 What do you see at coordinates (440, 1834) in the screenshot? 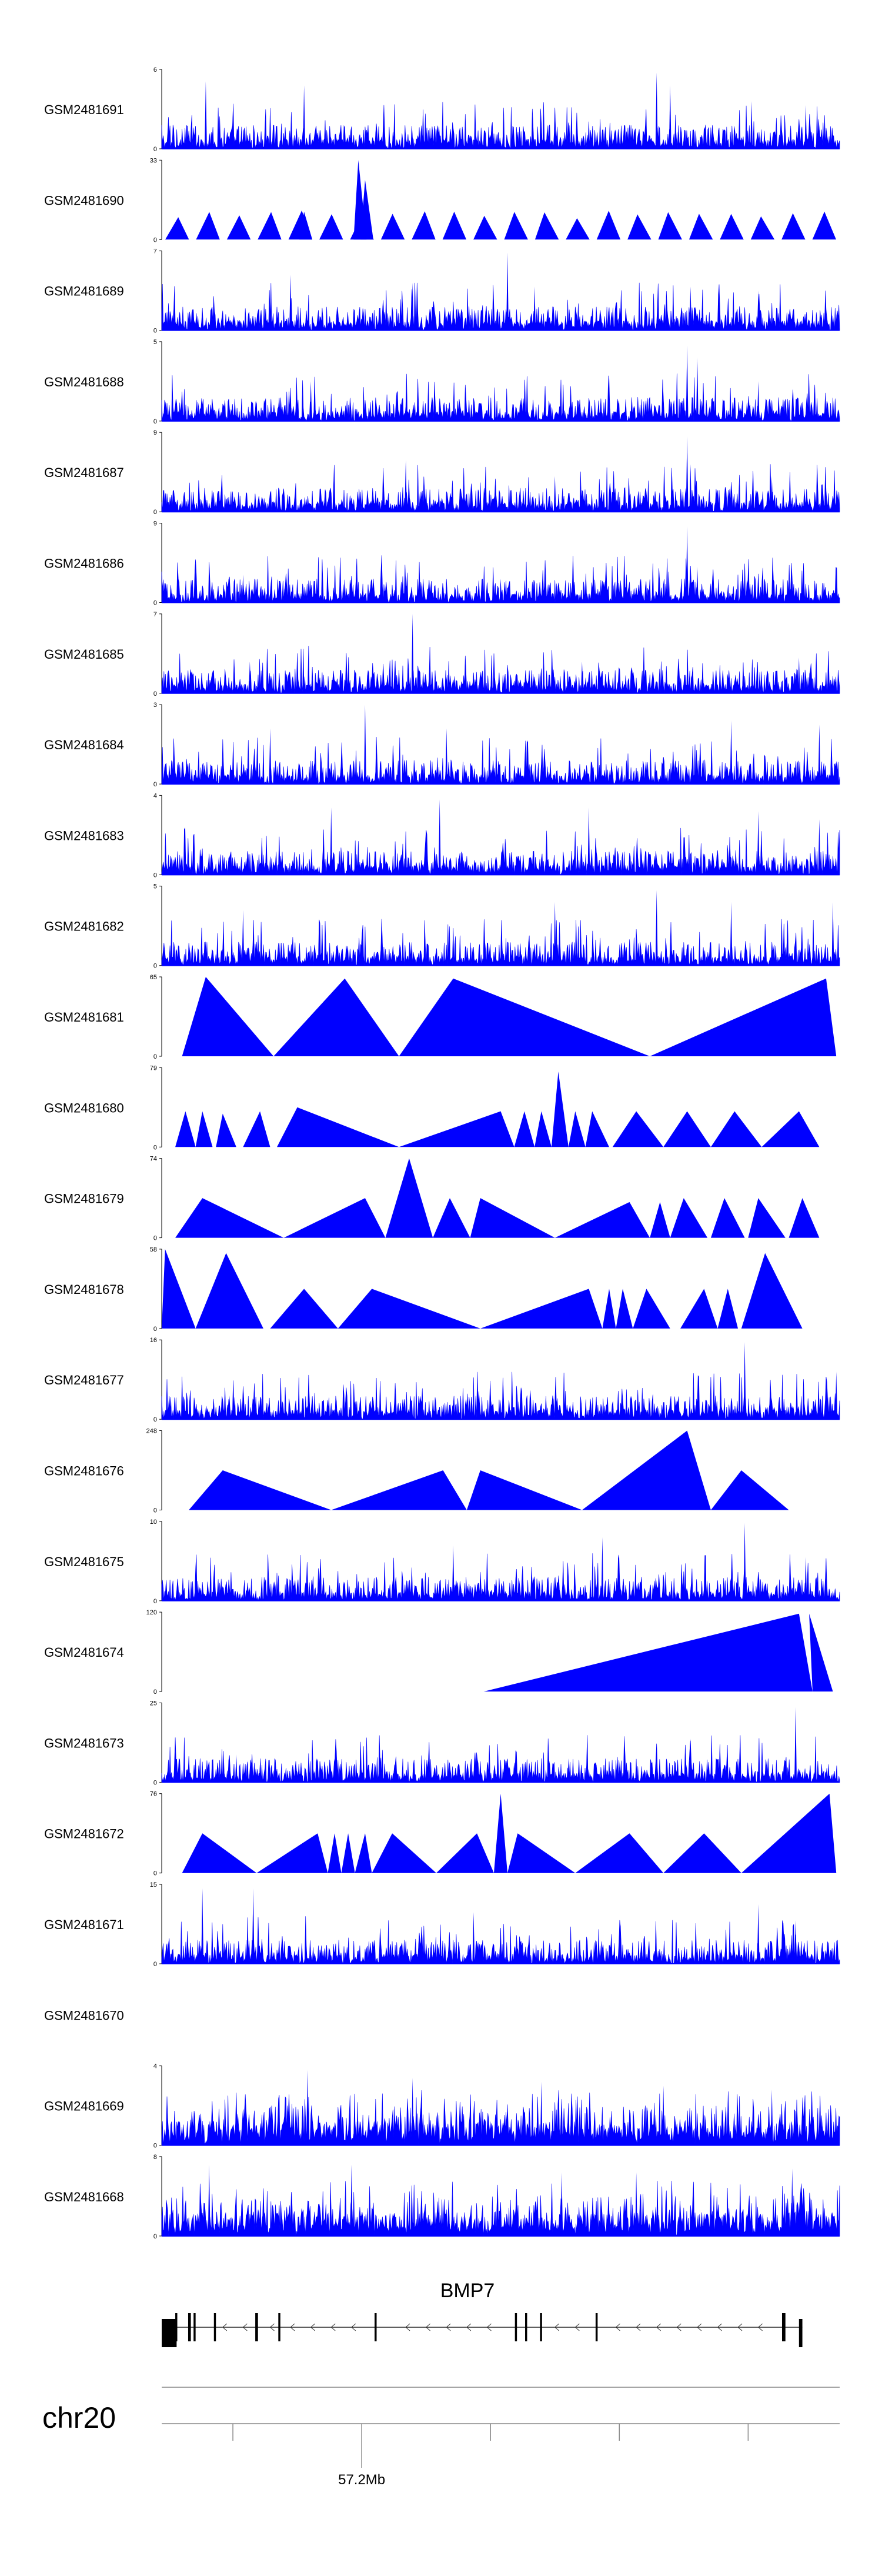
I see `track-GSM2481672: GSM2481672 76 0` at bounding box center [440, 1834].